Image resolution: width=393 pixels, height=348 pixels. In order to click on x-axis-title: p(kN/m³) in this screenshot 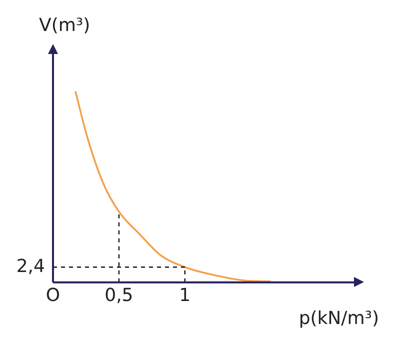, I will do `click(338, 319)`.